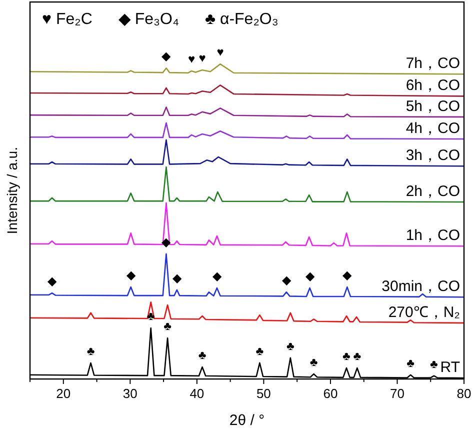  What do you see at coordinates (130, 393) in the screenshot?
I see `x-tick-label: 30` at bounding box center [130, 393].